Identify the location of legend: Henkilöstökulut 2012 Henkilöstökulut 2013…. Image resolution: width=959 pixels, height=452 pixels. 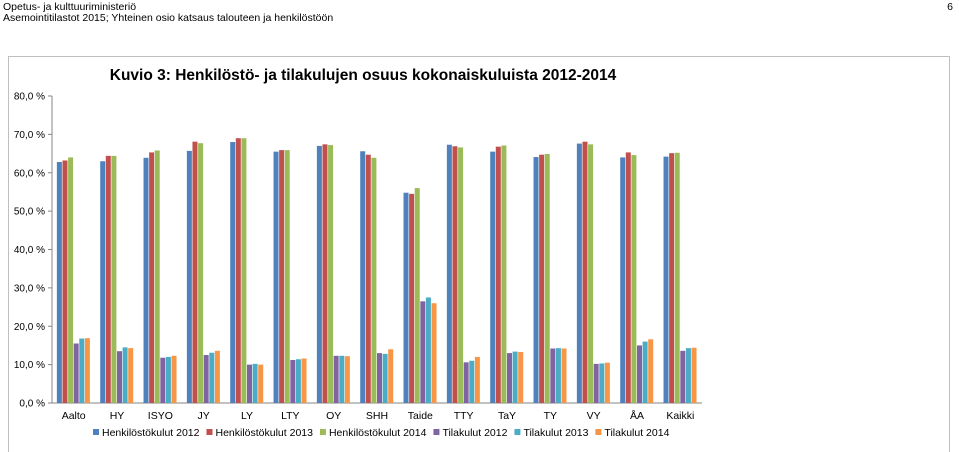
(381, 433).